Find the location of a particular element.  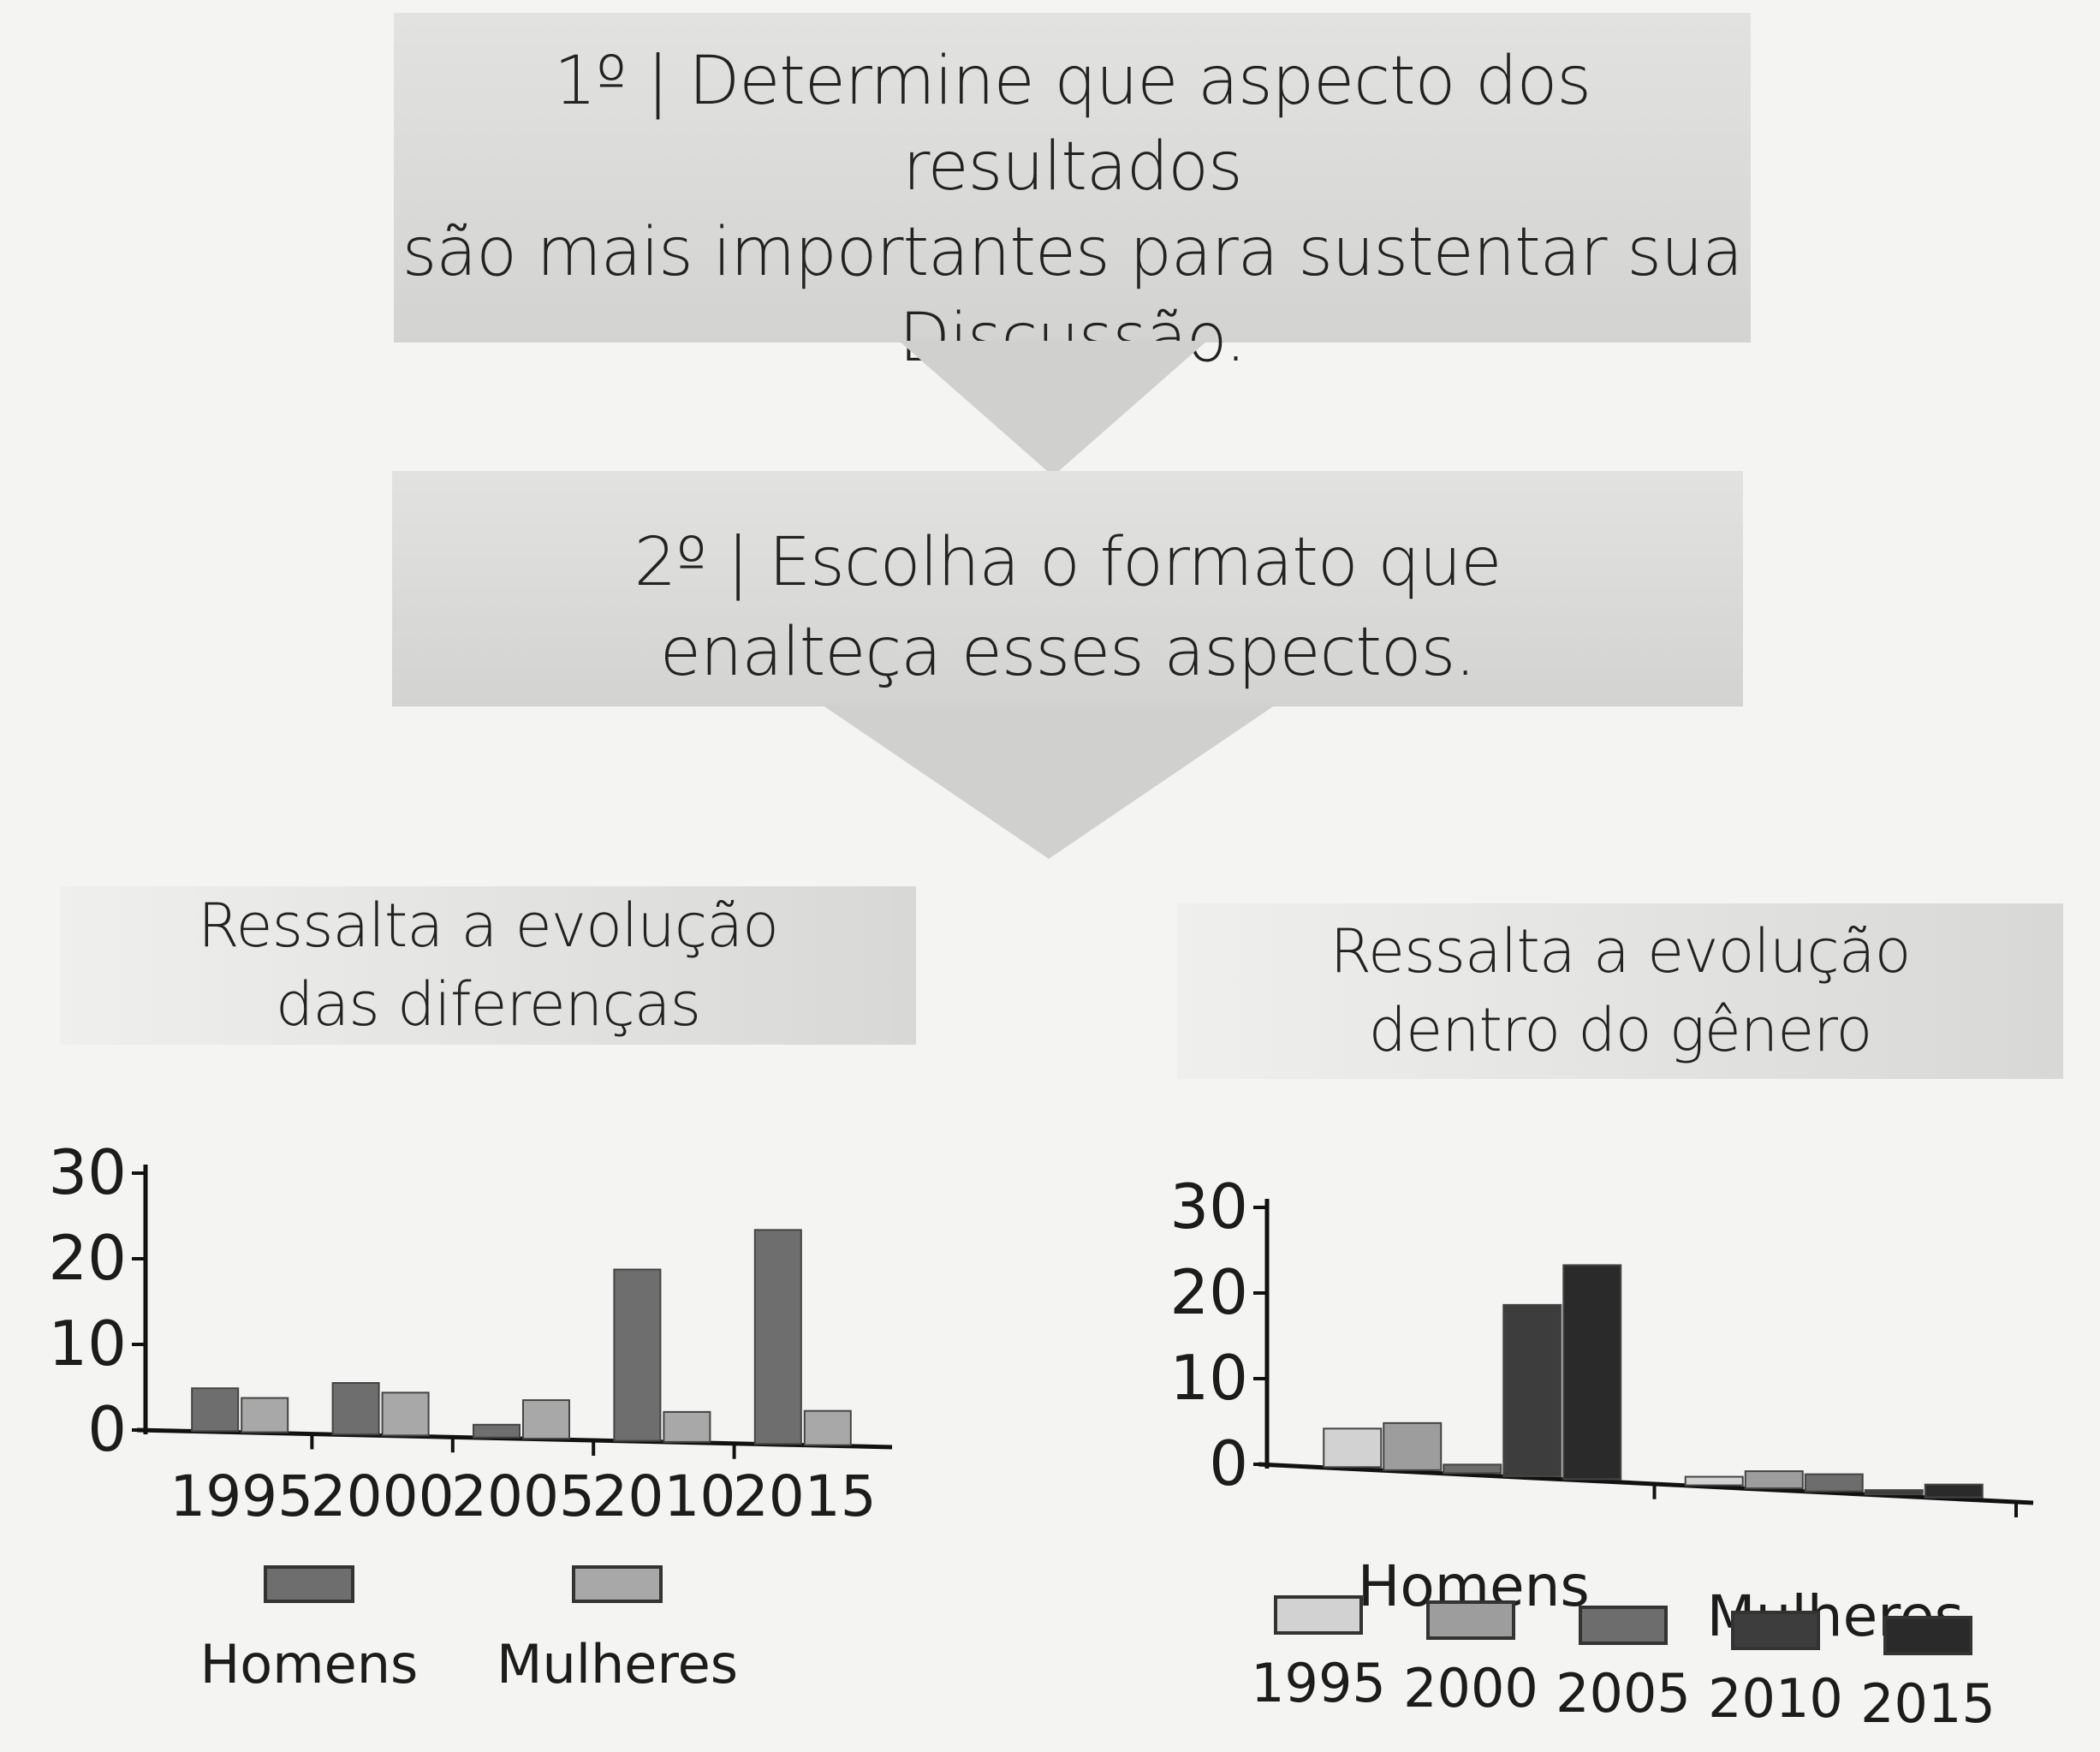

step-1-arrow is located at coordinates (1053, 408).